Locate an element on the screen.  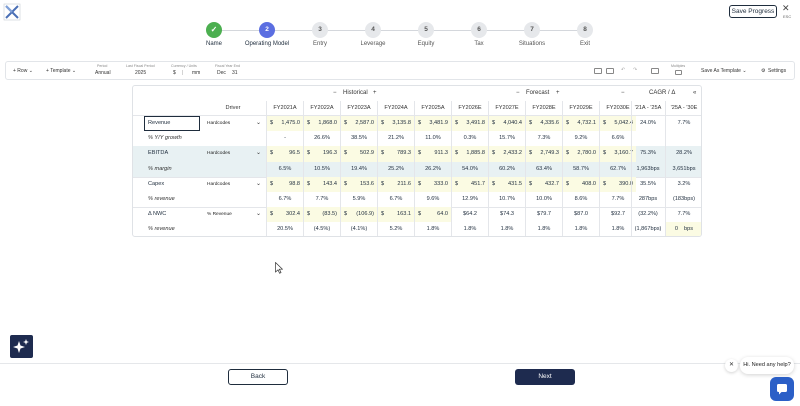
step-situations: 7 Situations is located at coordinates (532, 34).